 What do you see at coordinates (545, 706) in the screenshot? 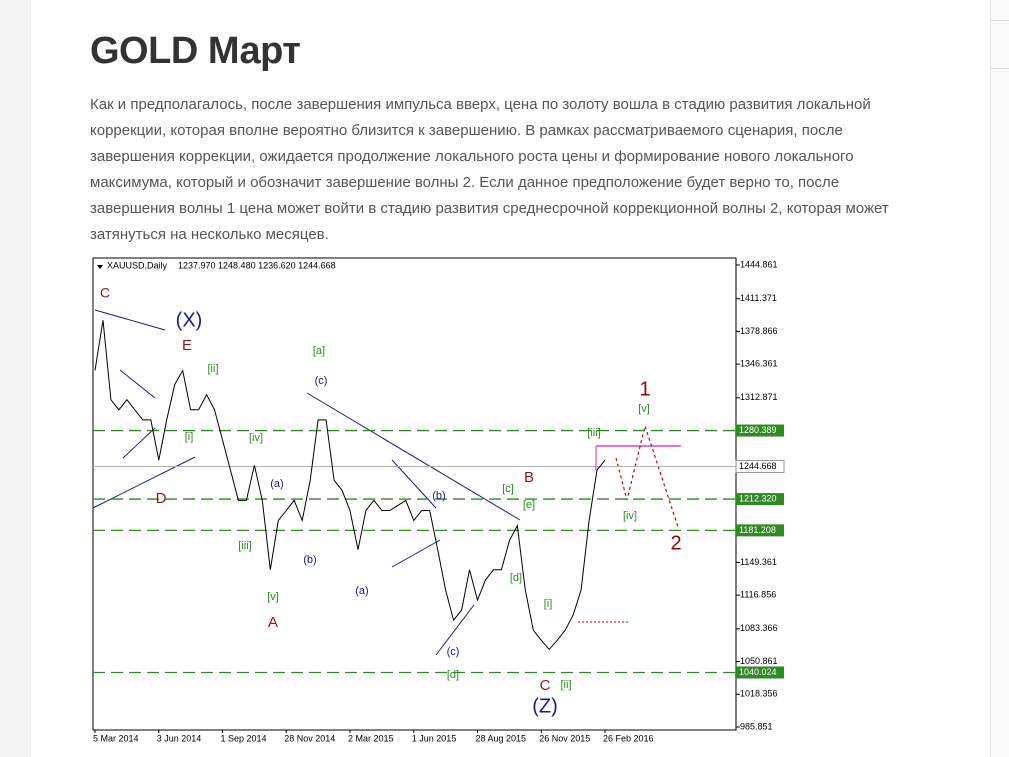
I see `wave-label: (Z)` at bounding box center [545, 706].